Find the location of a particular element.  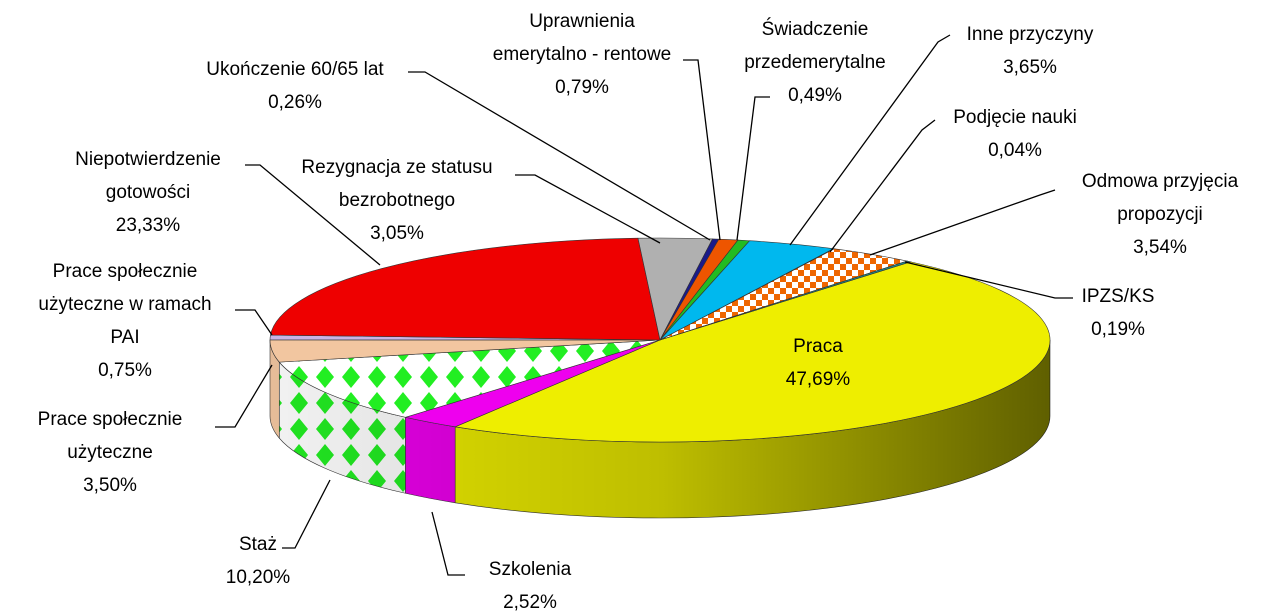

slice-label: Świadczenie przedemerytalne is located at coordinates (815, 45).